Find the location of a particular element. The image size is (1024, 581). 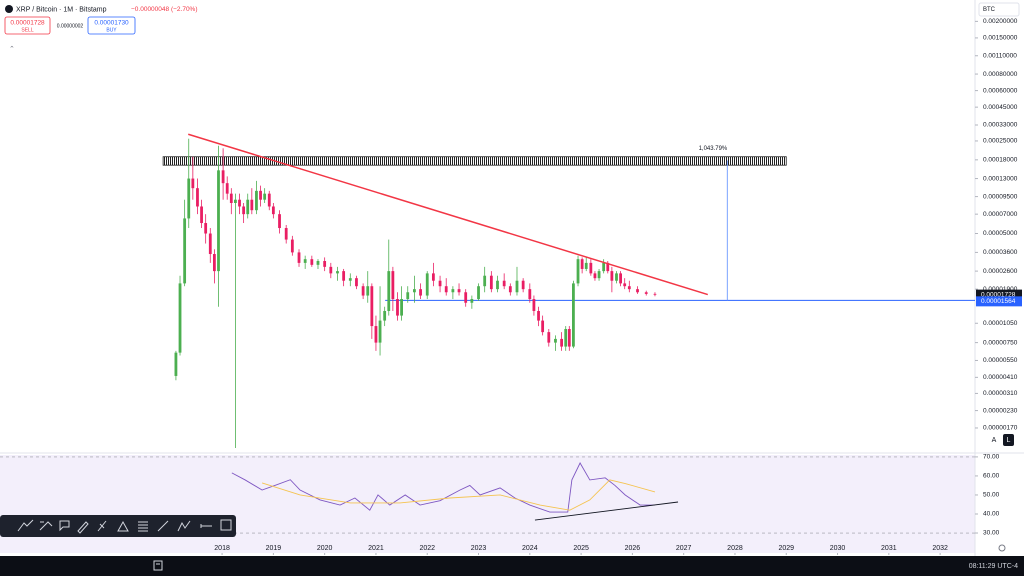

y-tick-label: 0.00018000 is located at coordinates (1000, 160).